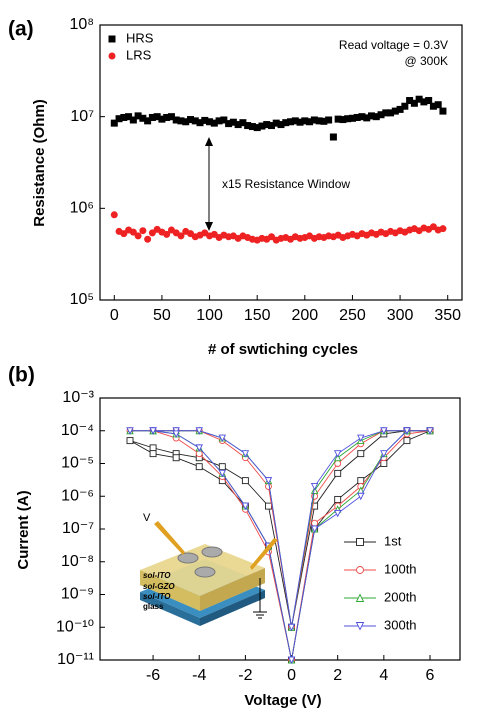 This screenshot has height=713, width=477. Describe the element at coordinates (139, 54) in the screenshot. I see `legend-label: LRS` at that location.